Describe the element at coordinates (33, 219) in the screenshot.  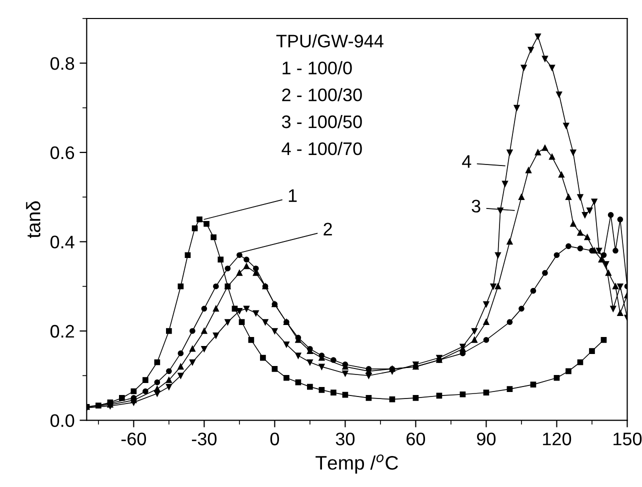
I see `y-axis-title: tanδ` at that location.